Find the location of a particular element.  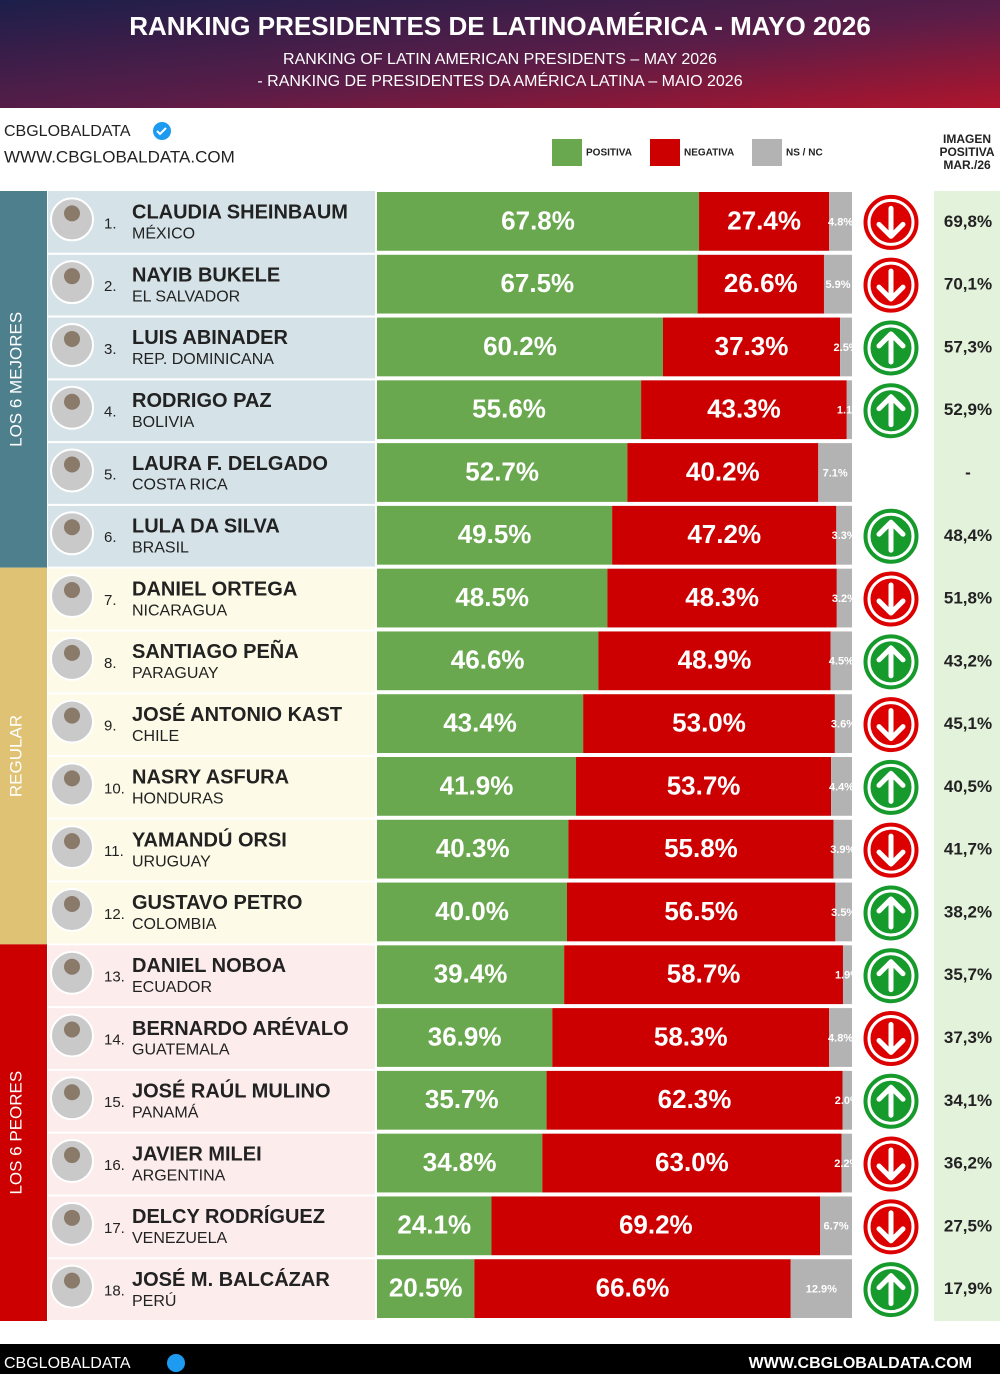

country: COLOMBIA is located at coordinates (174, 924).